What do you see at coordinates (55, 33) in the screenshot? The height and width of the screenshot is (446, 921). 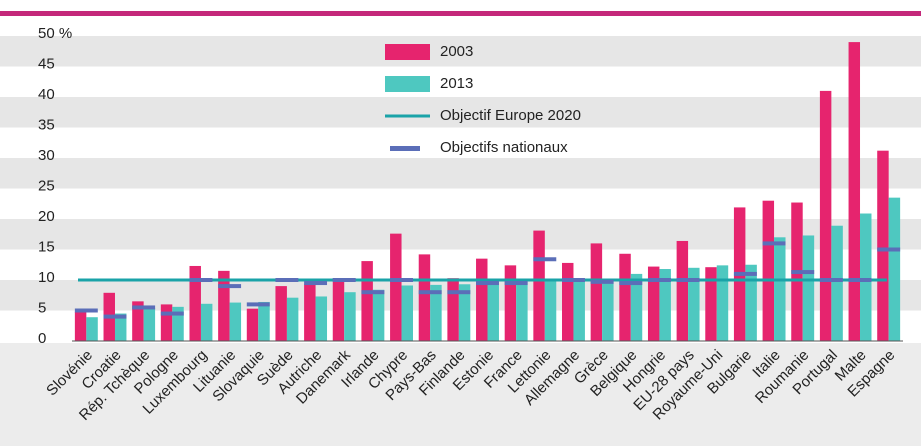 I see `y-tick-label: 50 %` at bounding box center [55, 33].